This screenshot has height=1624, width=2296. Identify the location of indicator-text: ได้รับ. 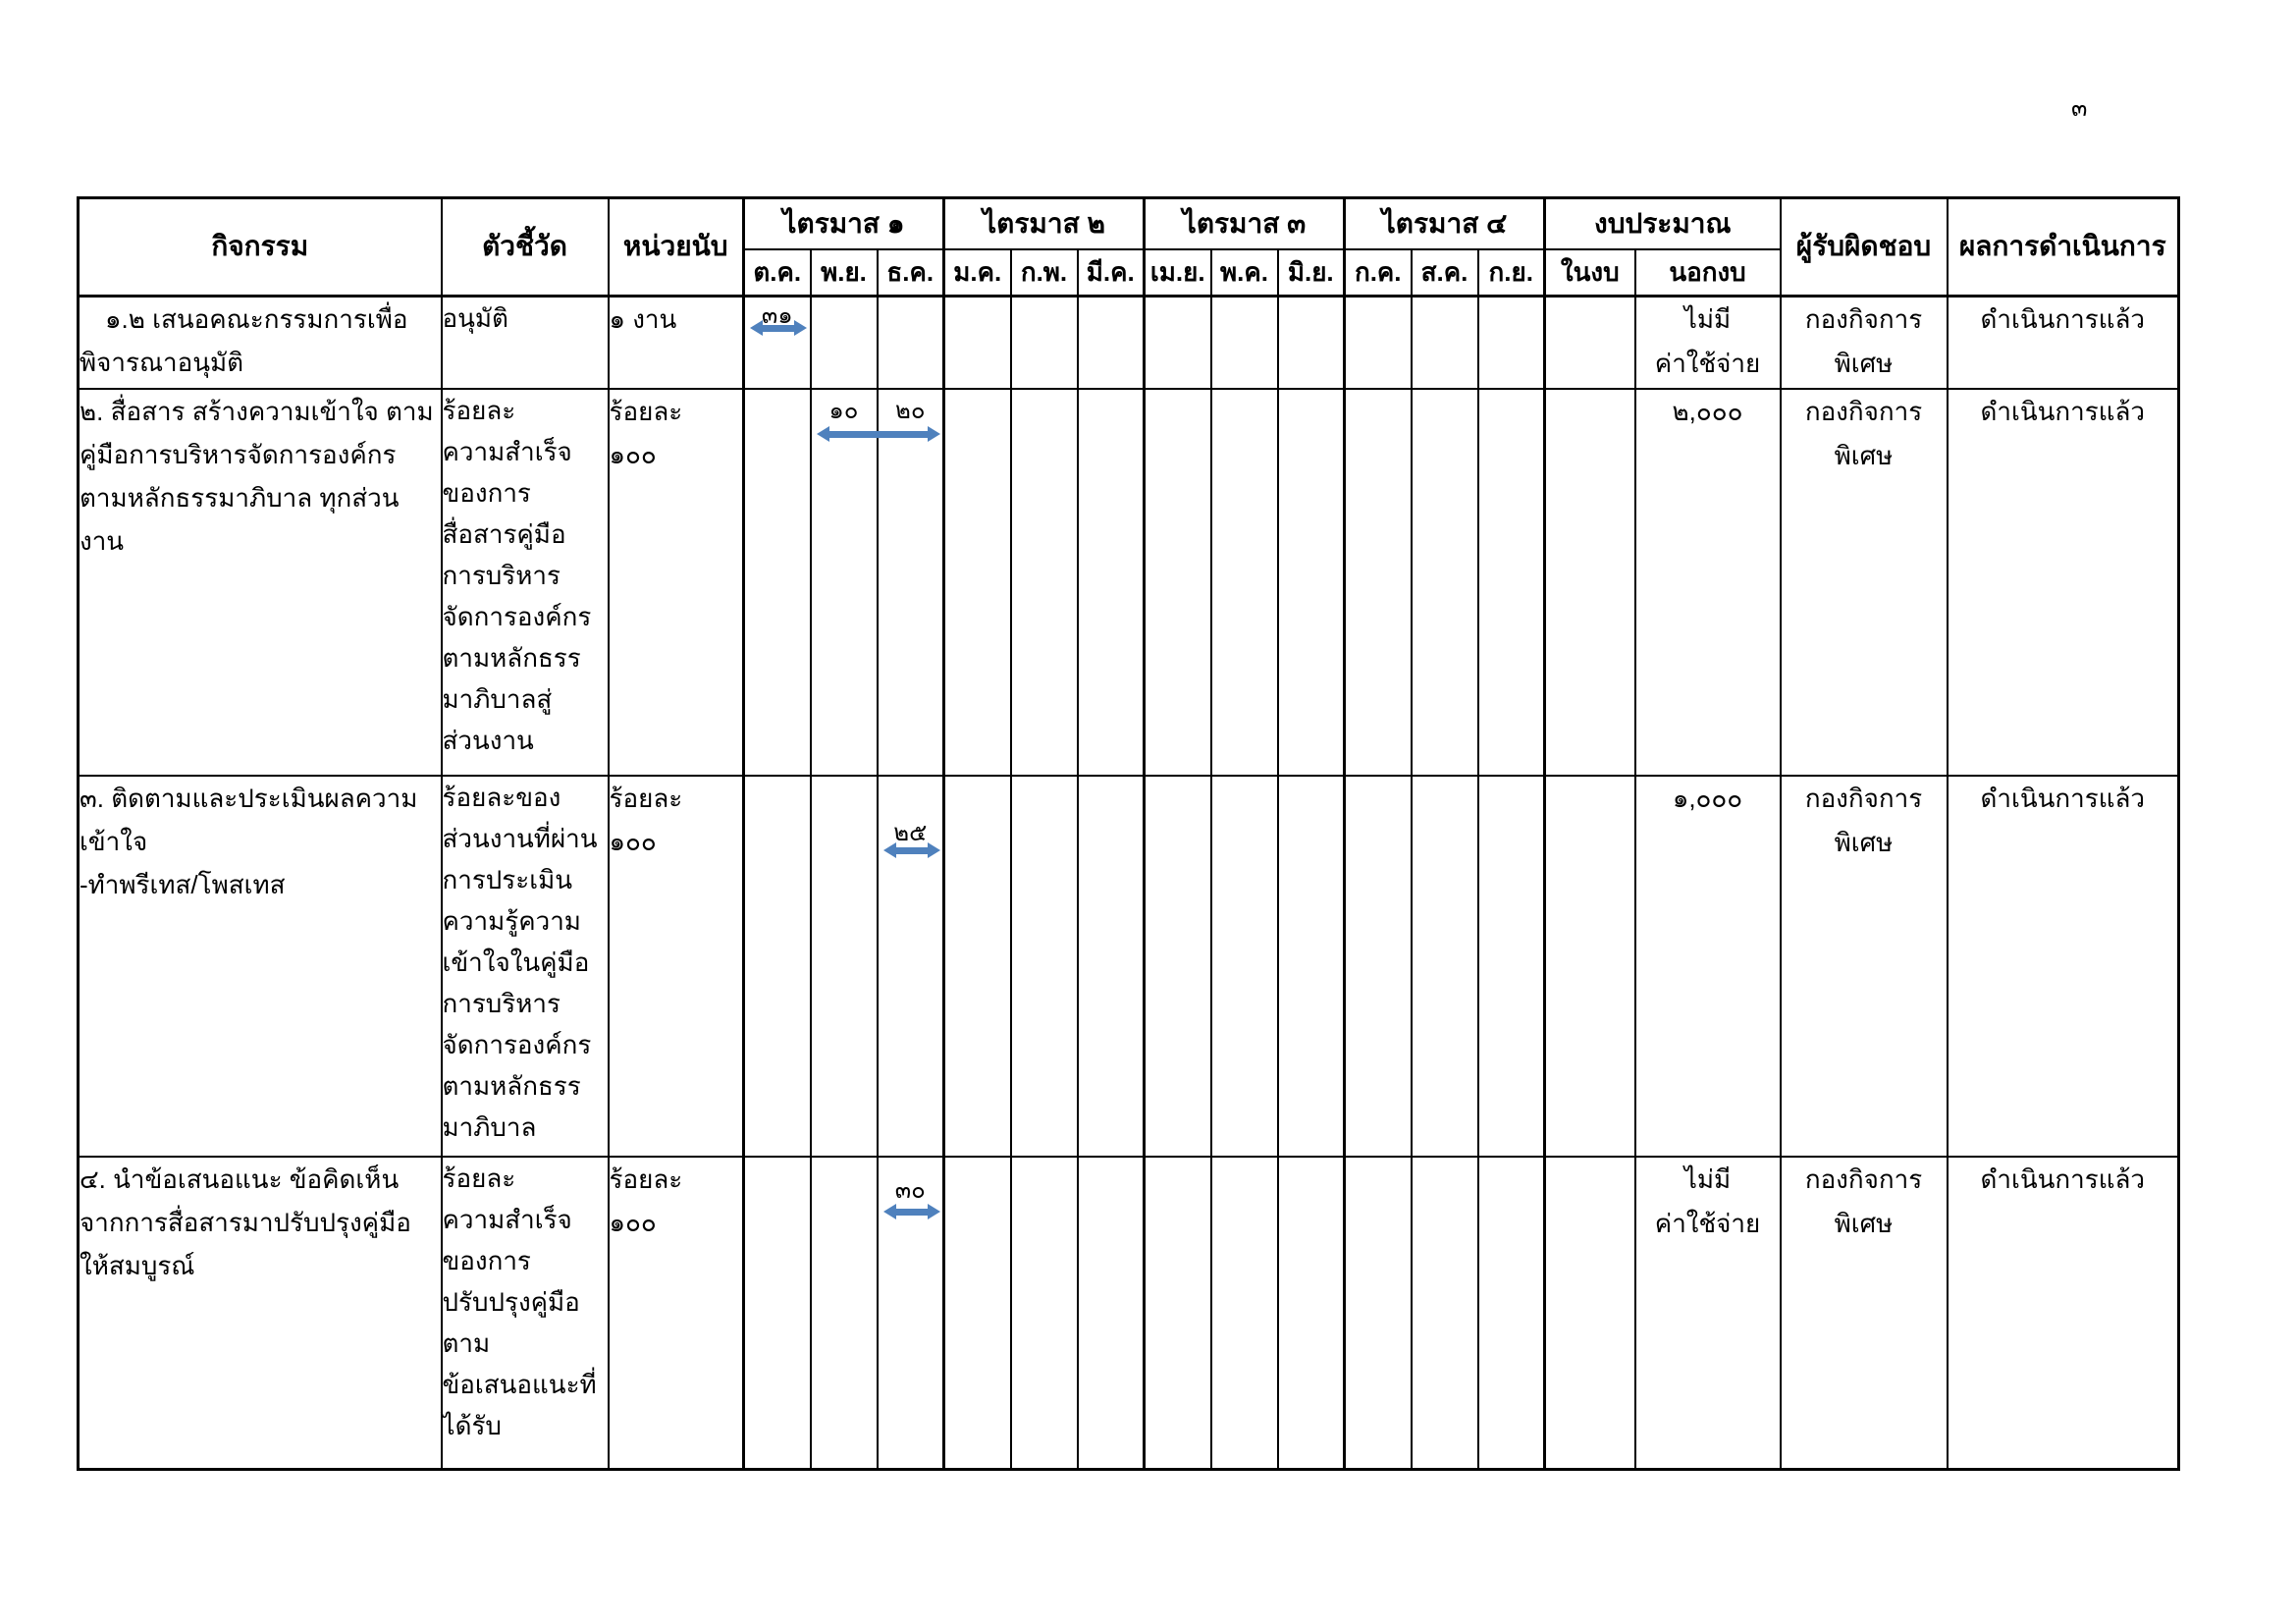
(472, 1425).